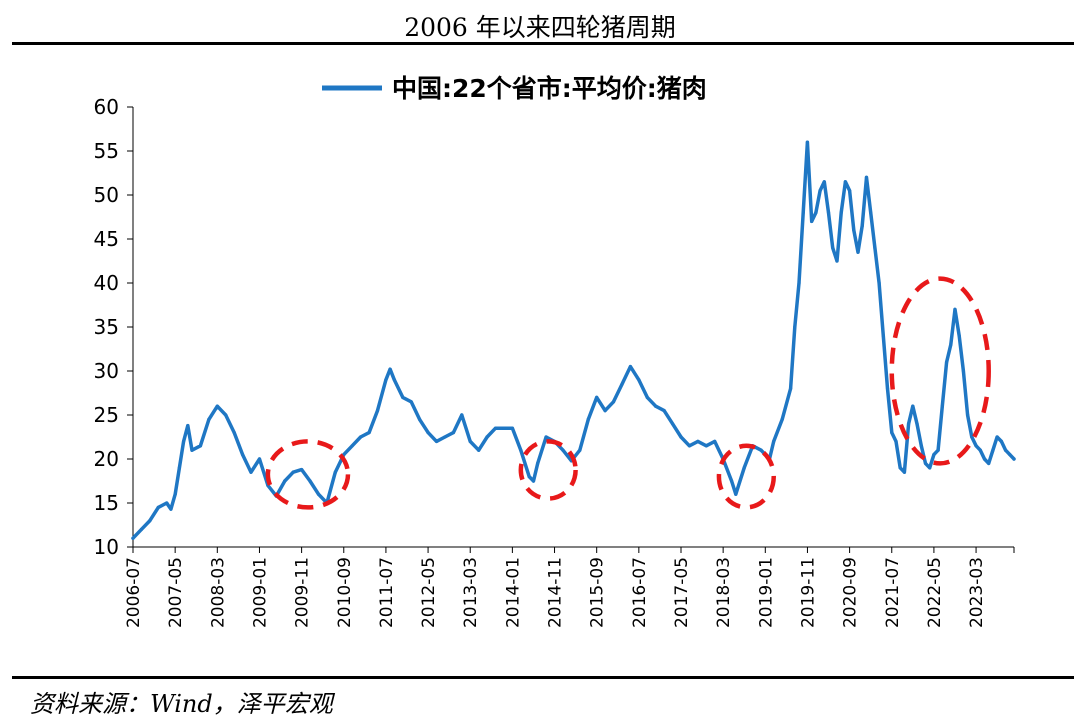 The image size is (1080, 721). I want to click on y-tick-label: 10, so click(106, 547).